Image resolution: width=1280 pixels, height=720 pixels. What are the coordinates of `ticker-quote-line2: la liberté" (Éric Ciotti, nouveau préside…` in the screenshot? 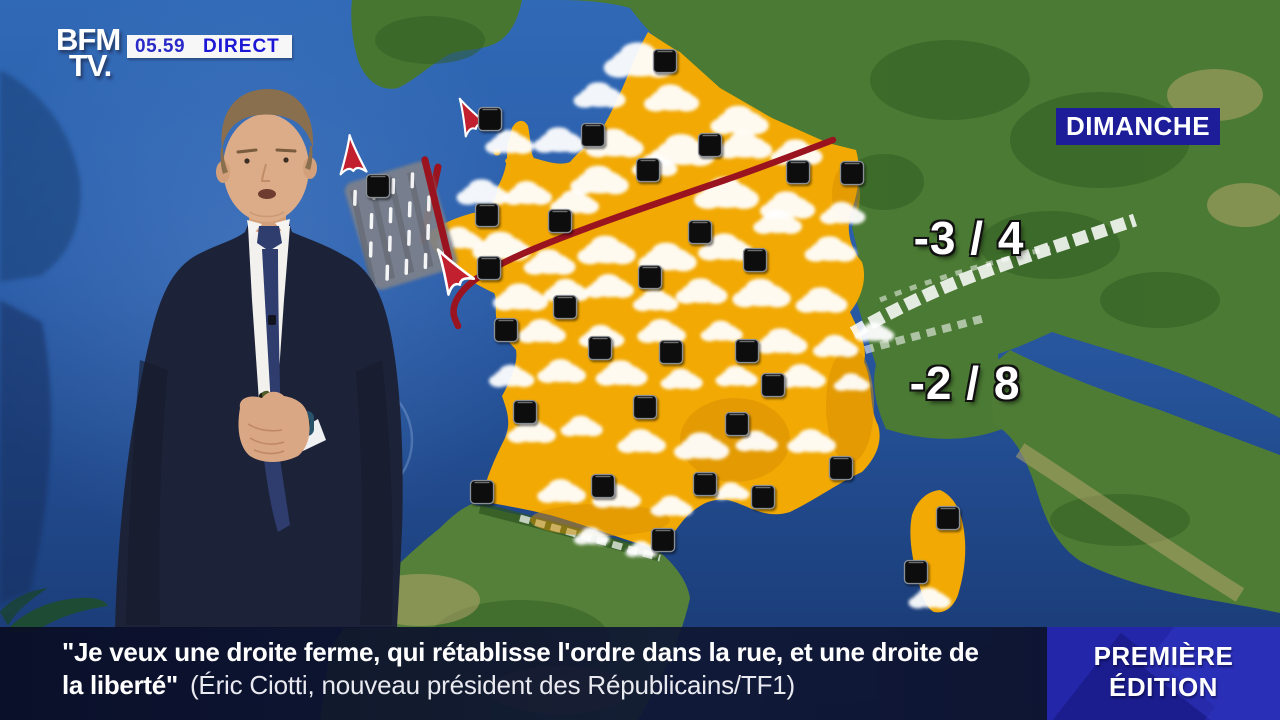 It's located at (552, 685).